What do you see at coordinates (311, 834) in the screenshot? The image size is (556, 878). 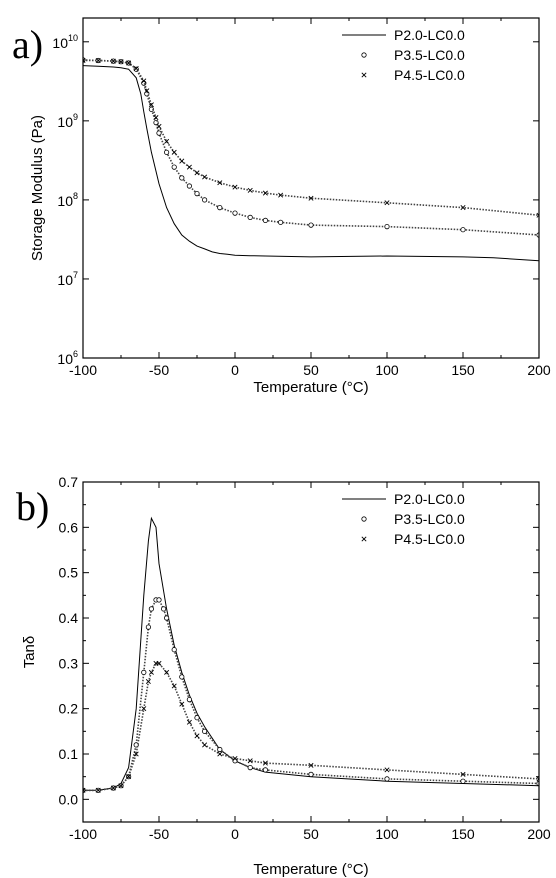 I see `x-tick-label: 50` at bounding box center [311, 834].